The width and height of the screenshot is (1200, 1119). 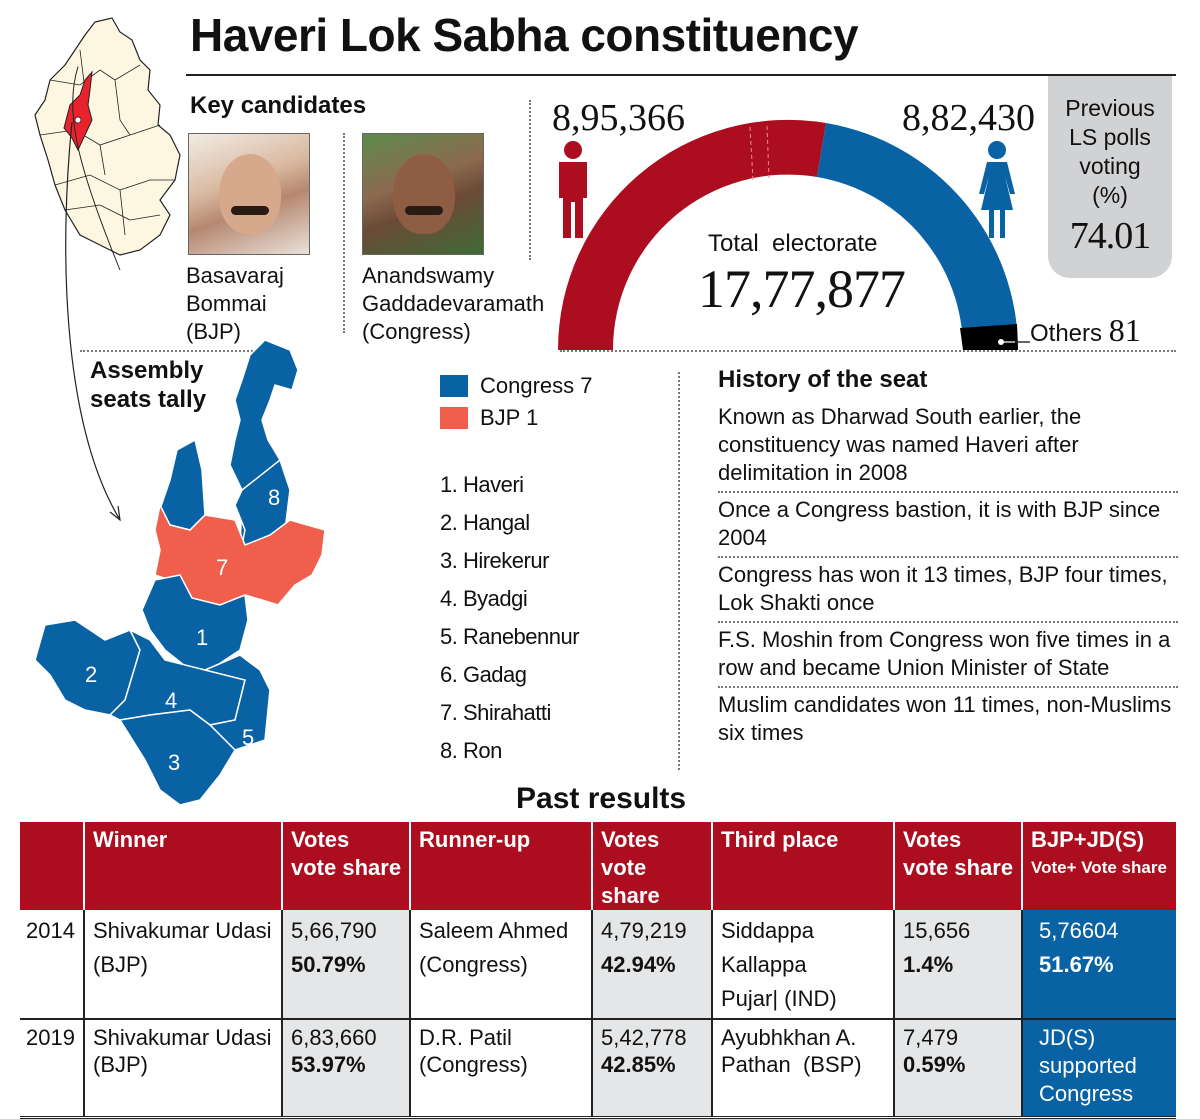 I want to click on total-electorate-label: Total electorate, so click(x=793, y=243).